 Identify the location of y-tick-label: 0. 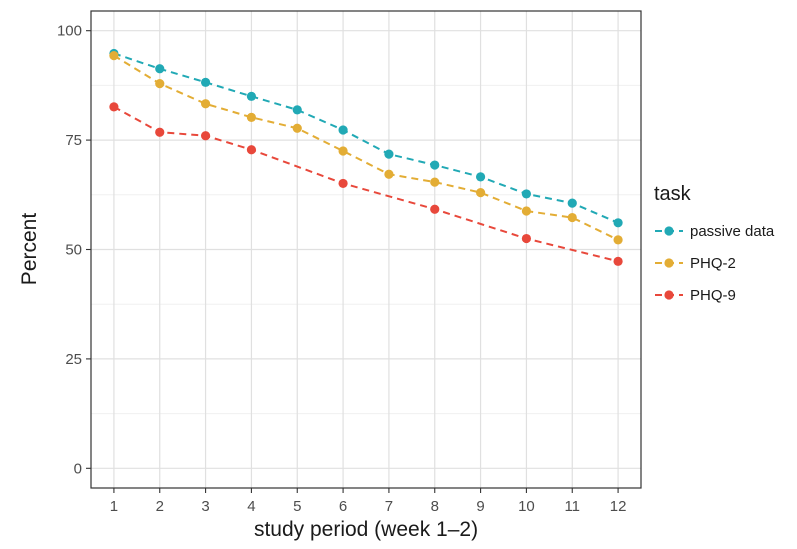
(78, 468).